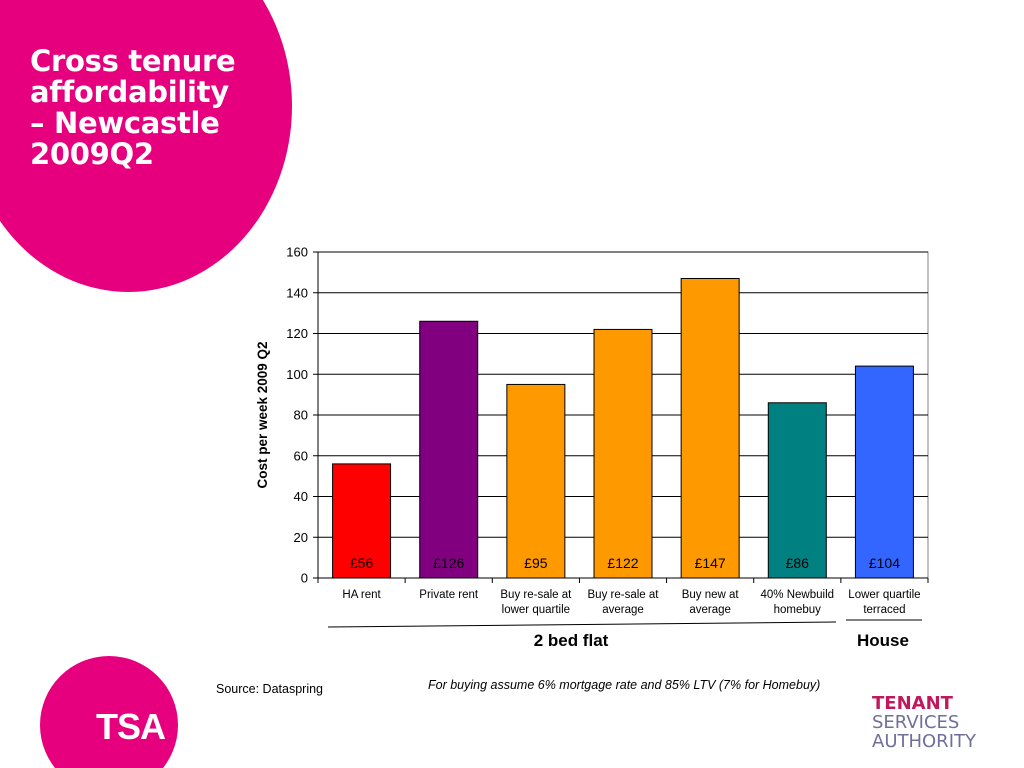  I want to click on tsa-logo-text: TSA, so click(131, 726).